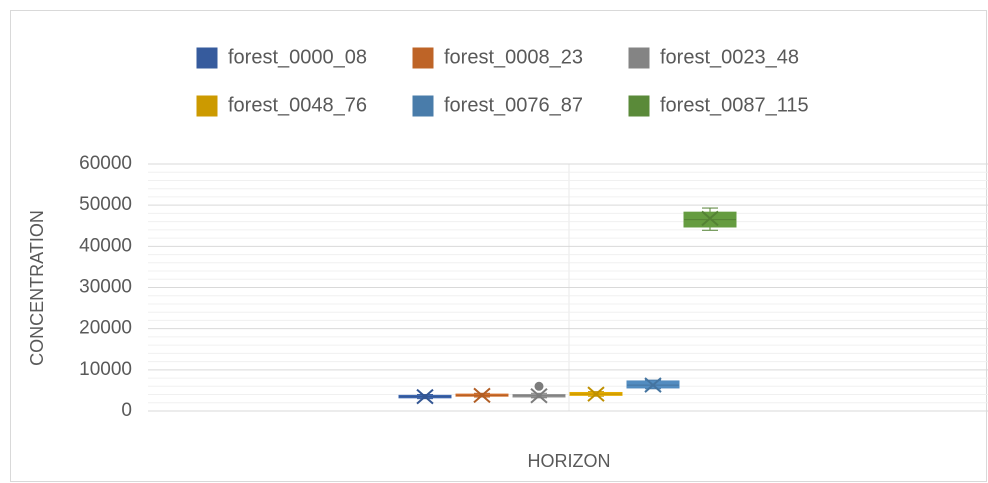 This screenshot has width=988, height=483. What do you see at coordinates (105, 287) in the screenshot?
I see `y-tick-label: 30000` at bounding box center [105, 287].